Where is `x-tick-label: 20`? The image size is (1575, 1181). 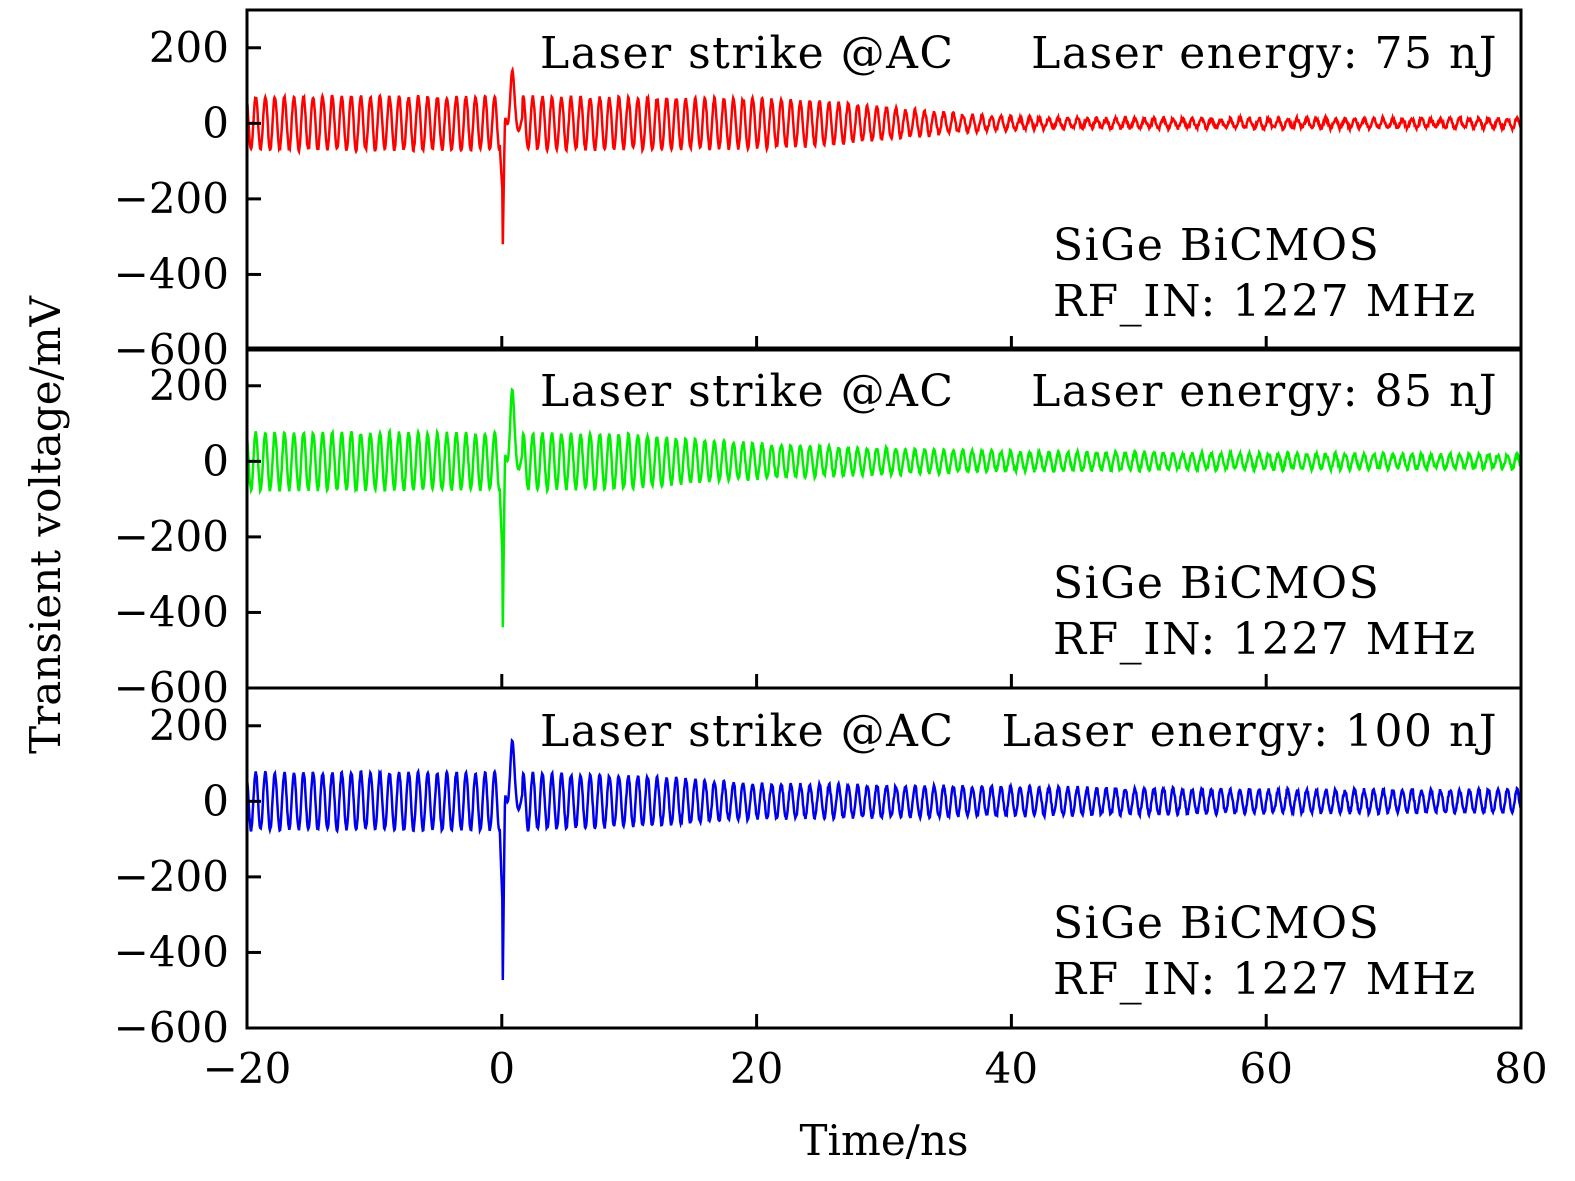
x-tick-label: 20 is located at coordinates (756, 1068).